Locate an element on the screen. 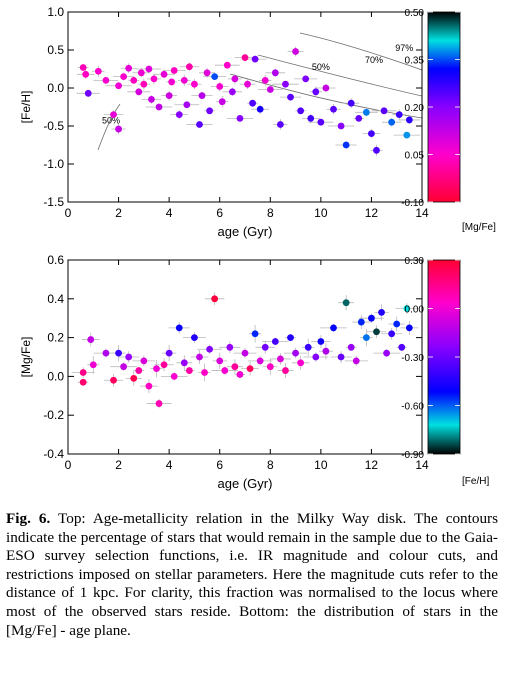 Image resolution: width=508 pixels, height=682 pixels. bottom-x-axis-label: age (Gyr) is located at coordinates (245, 483).